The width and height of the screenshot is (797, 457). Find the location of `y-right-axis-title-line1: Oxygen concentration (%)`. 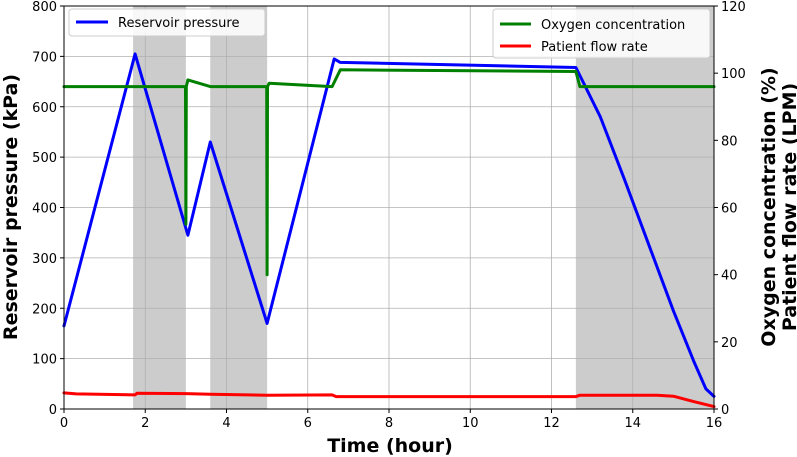

y-right-axis-title-line1: Oxygen concentration (%) is located at coordinates (769, 206).